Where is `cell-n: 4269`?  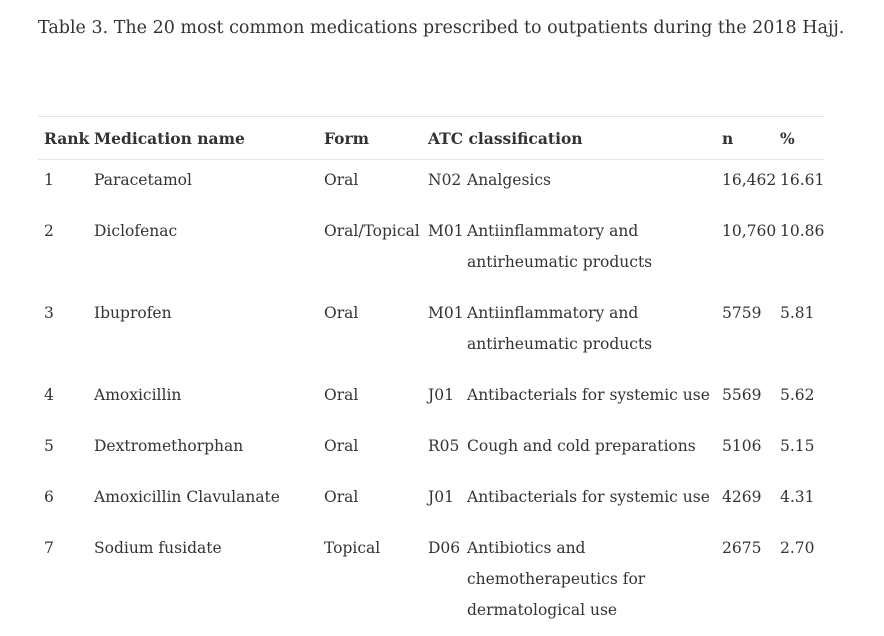
cell-n: 4269 is located at coordinates (745, 497).